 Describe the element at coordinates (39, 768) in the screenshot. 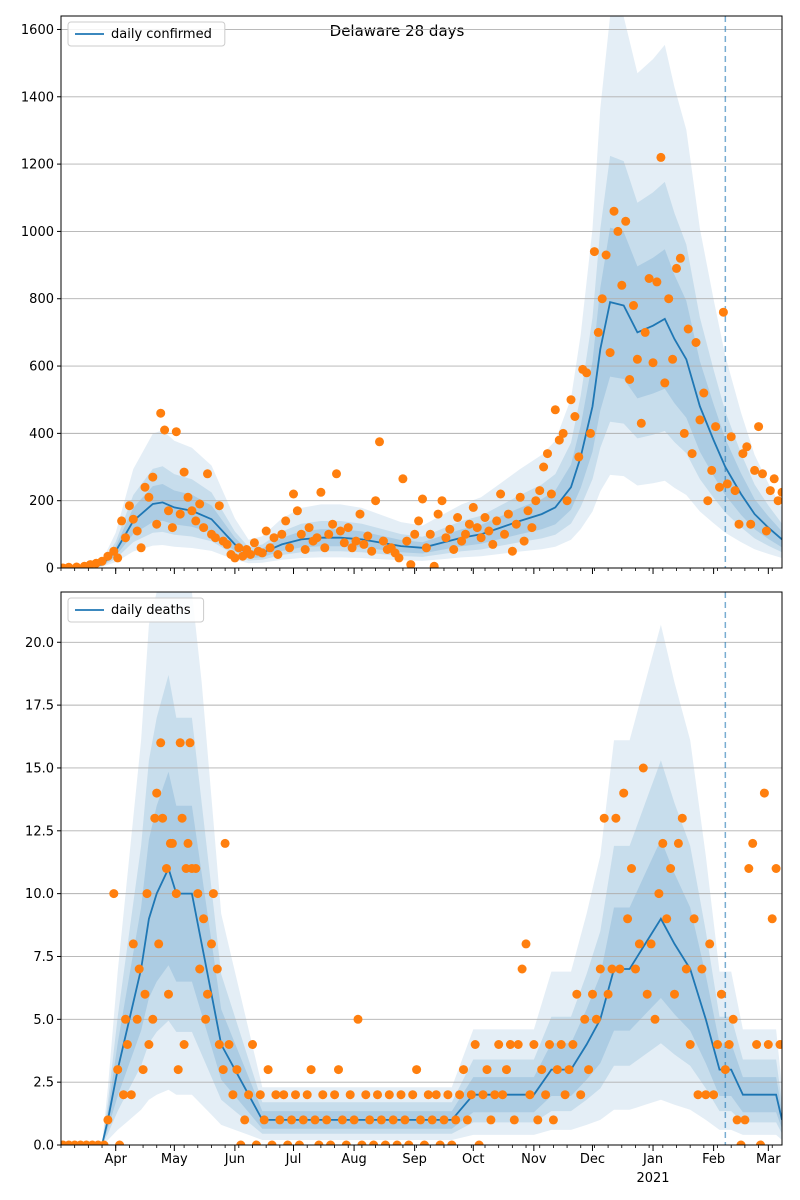

I see `y-tick-label: 15.0` at that location.